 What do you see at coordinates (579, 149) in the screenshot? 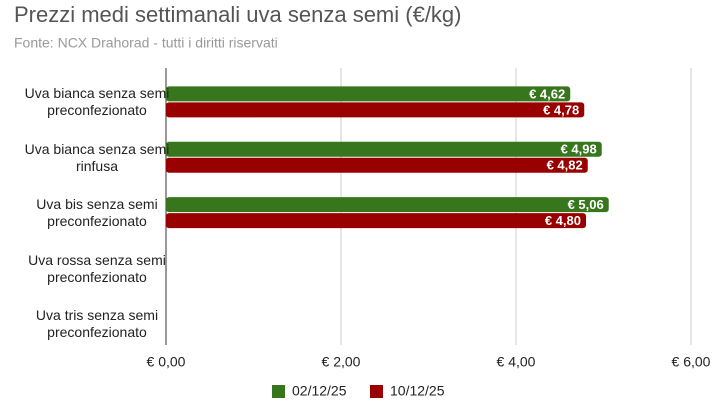
I see `value-label: € 4,98` at bounding box center [579, 149].